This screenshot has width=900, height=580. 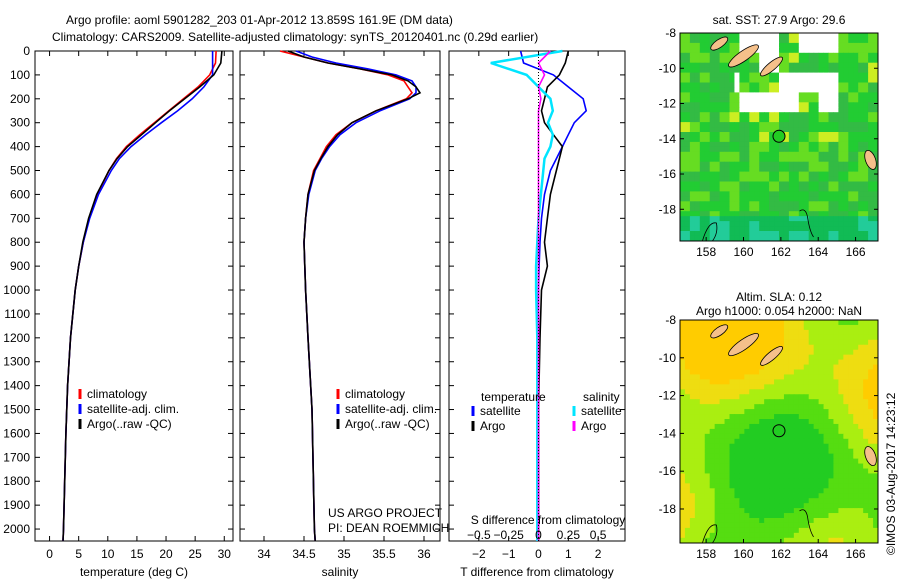 What do you see at coordinates (526, 295) in the screenshot?
I see `series-line-s-satellite` at bounding box center [526, 295].